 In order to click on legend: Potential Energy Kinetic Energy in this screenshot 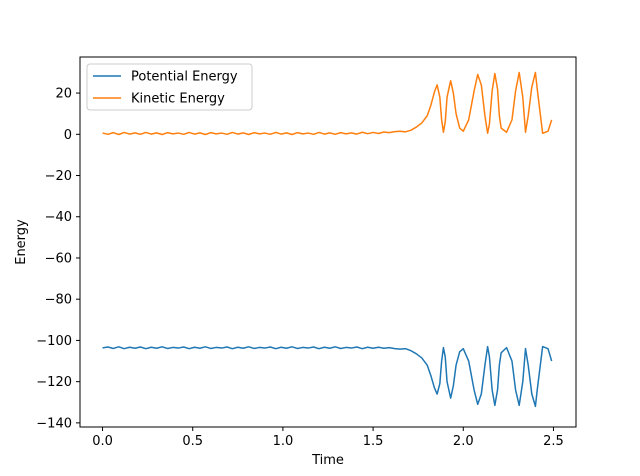, I will do `click(169, 87)`.